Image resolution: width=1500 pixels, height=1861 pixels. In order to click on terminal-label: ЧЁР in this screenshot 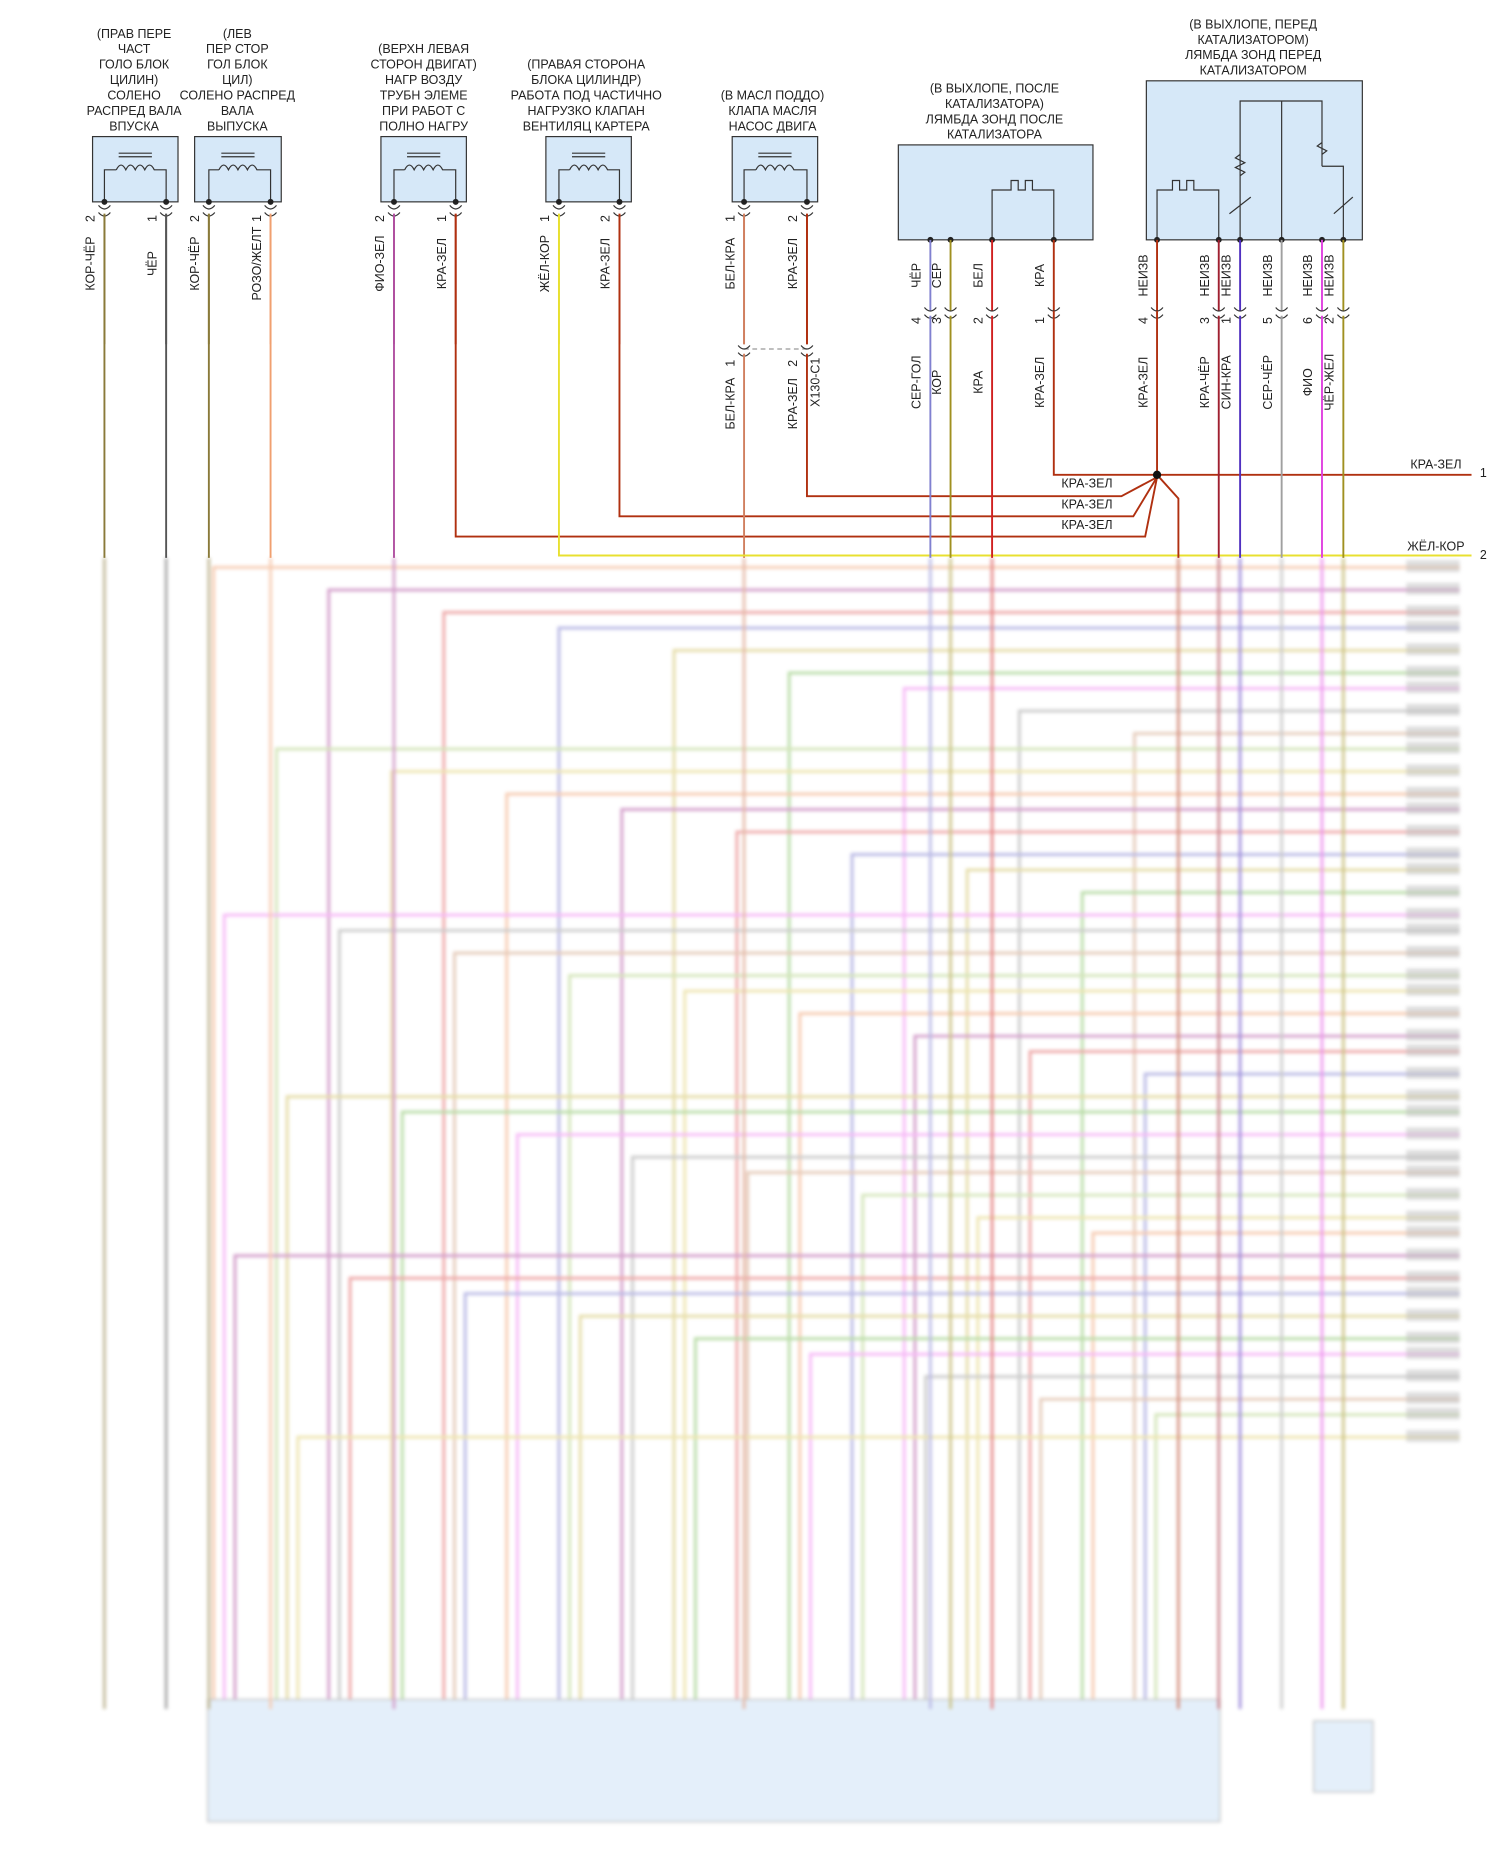, I will do `click(917, 275)`.